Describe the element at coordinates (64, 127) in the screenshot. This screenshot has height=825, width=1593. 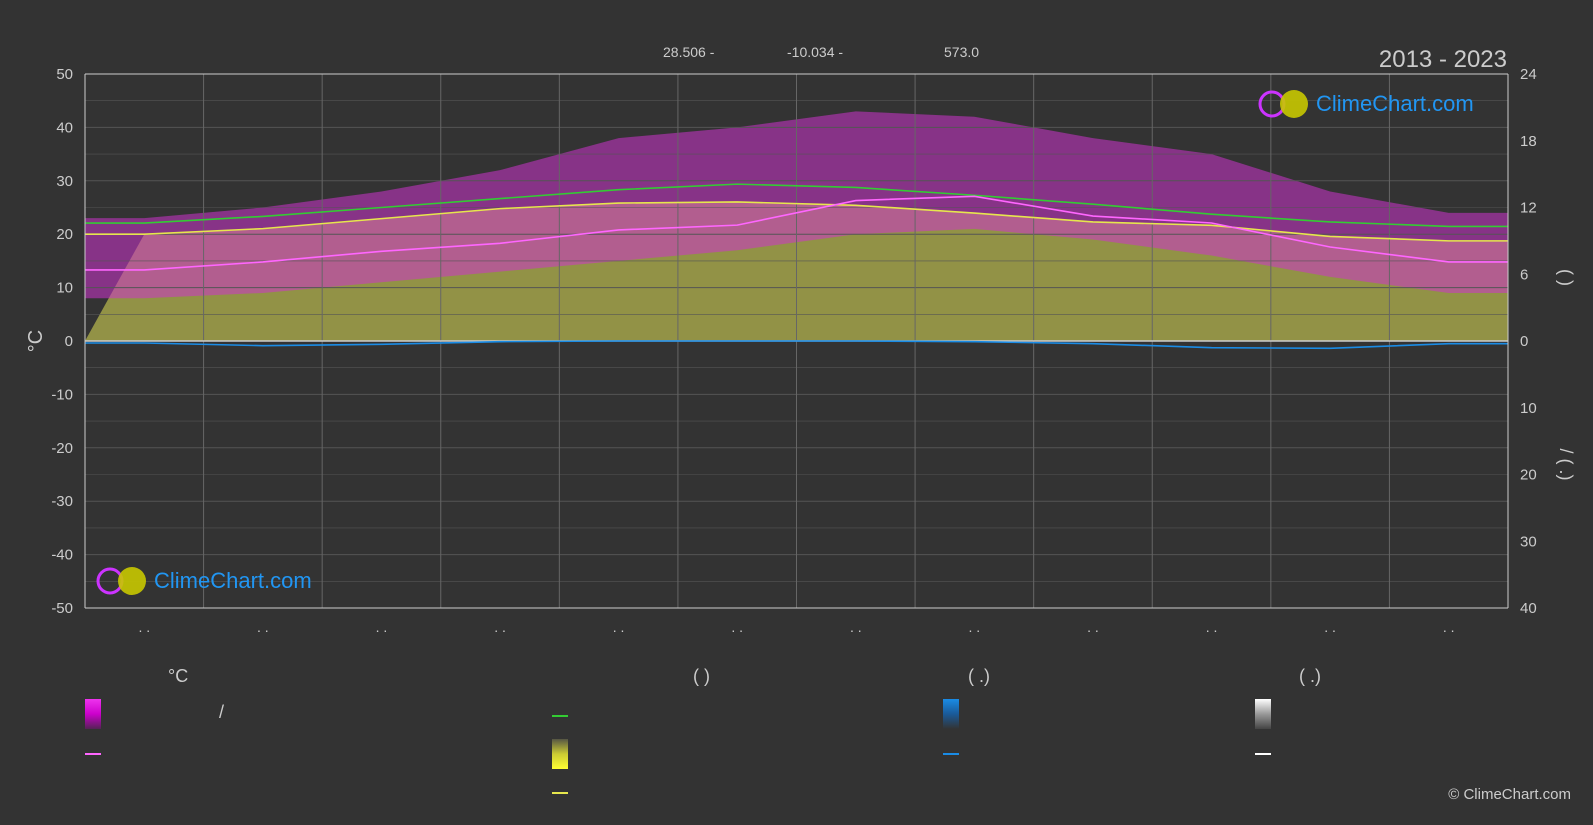
I see `y-left-tick-label: 40` at that location.